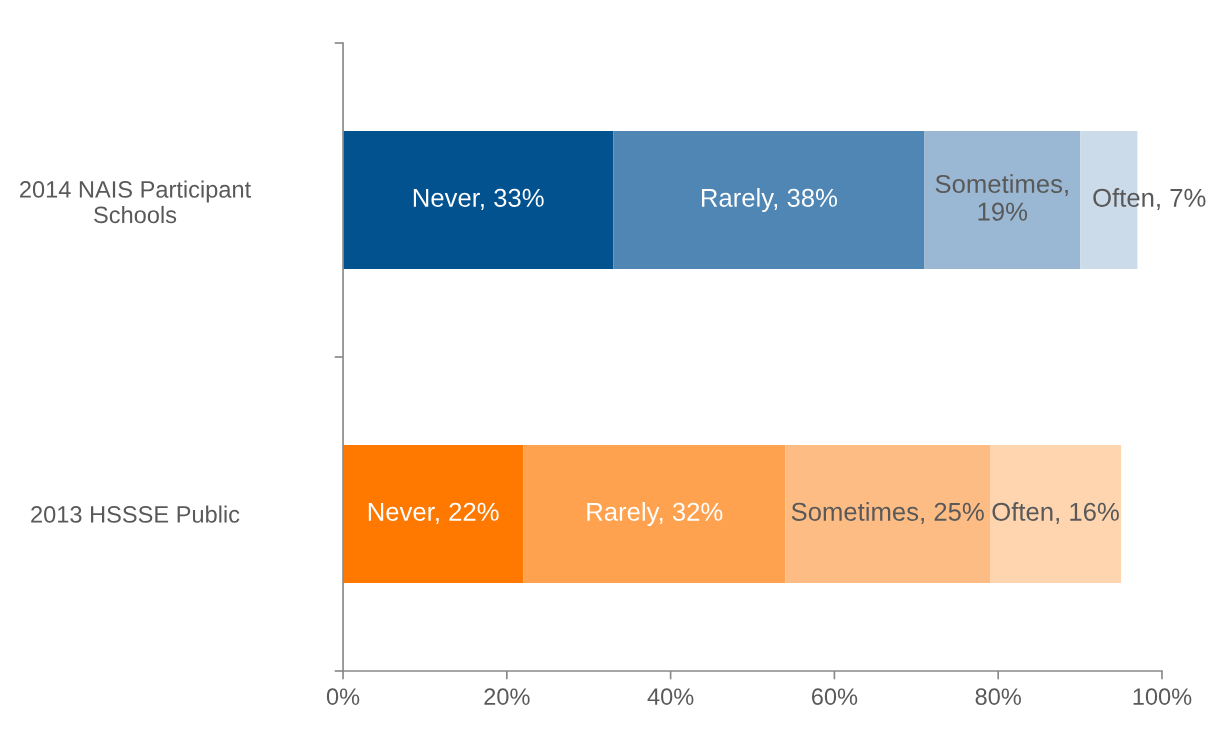 This screenshot has width=1230, height=733. Describe the element at coordinates (135, 514) in the screenshot. I see `y-tick-label: 2013 HSSSE Public` at that location.